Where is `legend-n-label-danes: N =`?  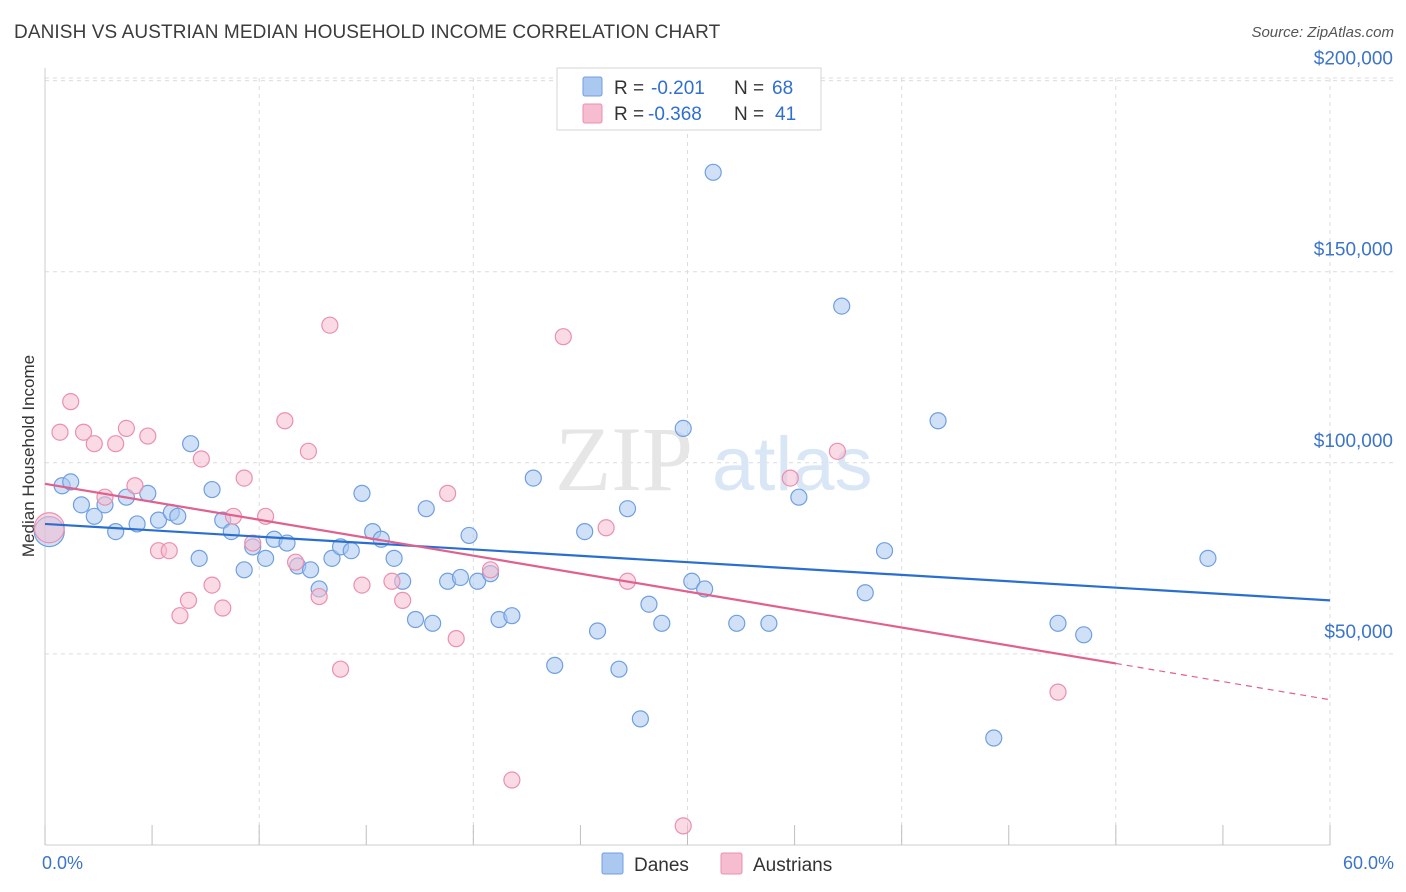
legend-n-label-danes: N = is located at coordinates (749, 88).